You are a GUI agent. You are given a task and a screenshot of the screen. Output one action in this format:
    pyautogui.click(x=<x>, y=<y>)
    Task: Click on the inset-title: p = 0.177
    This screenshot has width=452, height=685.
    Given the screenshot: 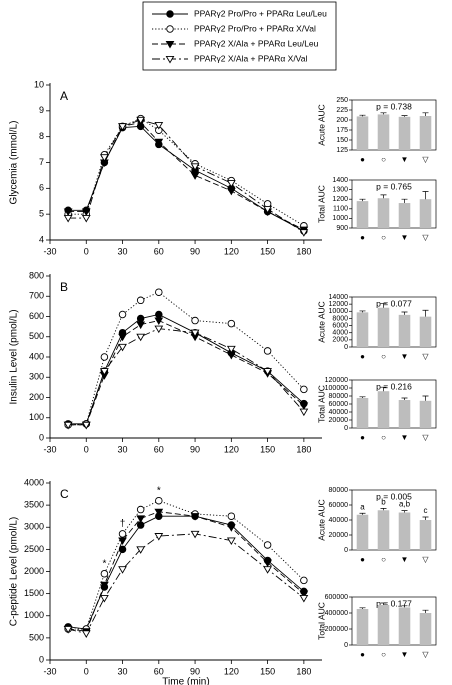 What is the action you would take?
    pyautogui.click(x=394, y=603)
    